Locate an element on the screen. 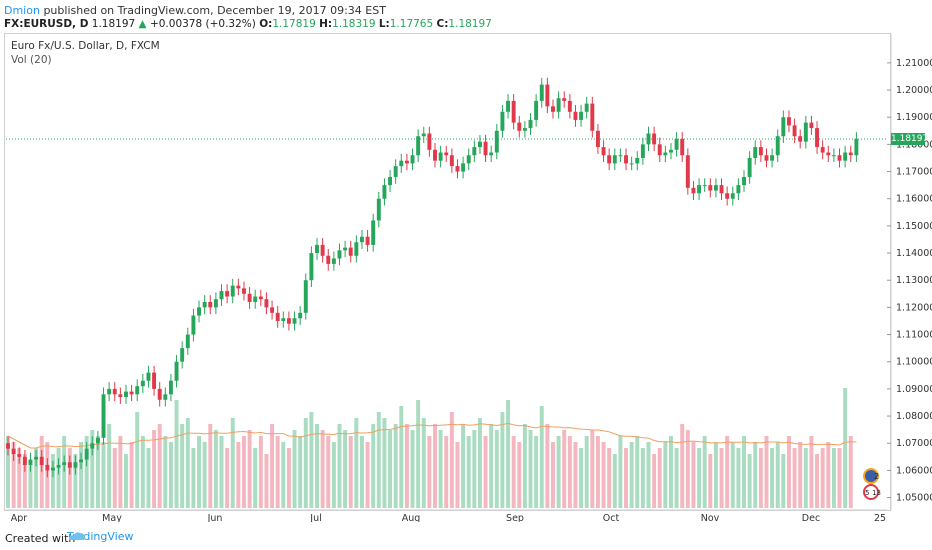 This screenshot has height=550, width=932. y-tick-label: 1.13000 is located at coordinates (914, 280).